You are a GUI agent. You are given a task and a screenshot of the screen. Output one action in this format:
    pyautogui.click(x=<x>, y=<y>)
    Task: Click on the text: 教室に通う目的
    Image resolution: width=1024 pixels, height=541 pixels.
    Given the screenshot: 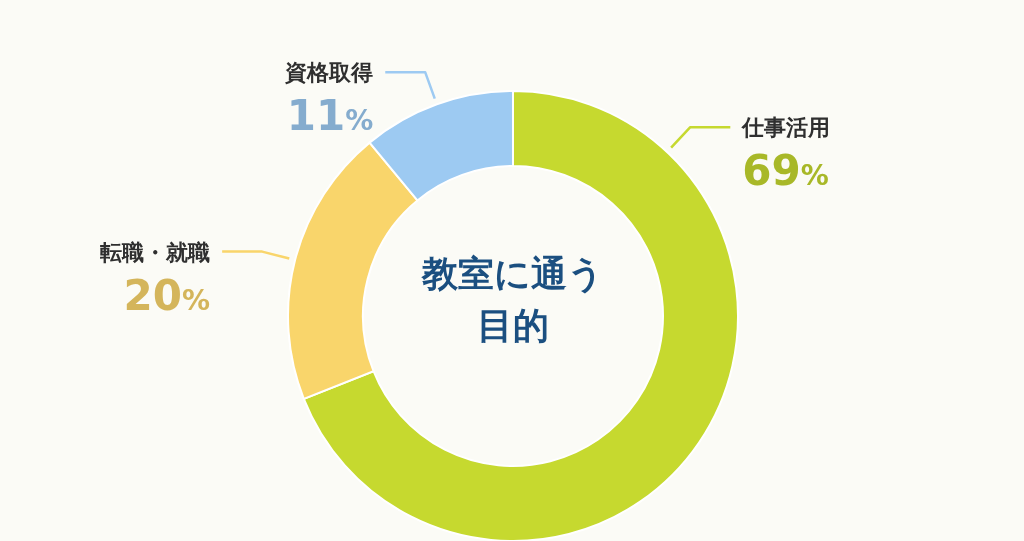 What is the action you would take?
    pyautogui.click(x=512, y=300)
    